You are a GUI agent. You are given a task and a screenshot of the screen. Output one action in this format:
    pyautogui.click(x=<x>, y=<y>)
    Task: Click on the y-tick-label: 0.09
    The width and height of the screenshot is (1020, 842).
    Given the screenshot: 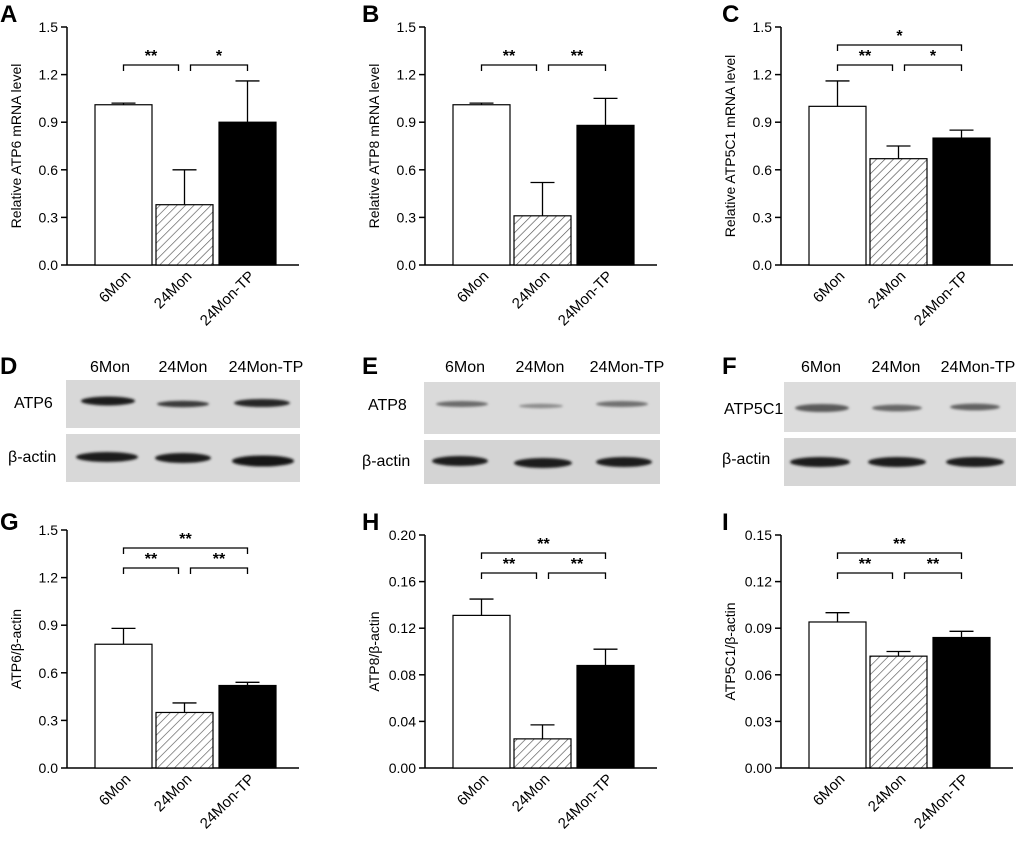 What is the action you would take?
    pyautogui.click(x=758, y=628)
    